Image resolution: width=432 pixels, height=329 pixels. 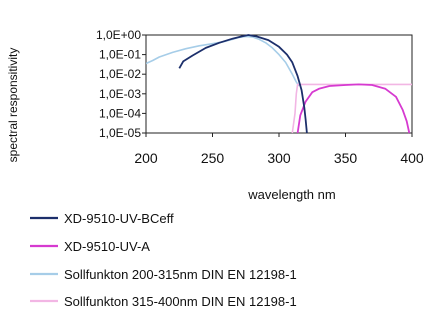 I want to click on x-tick-label: 200, so click(x=146, y=158).